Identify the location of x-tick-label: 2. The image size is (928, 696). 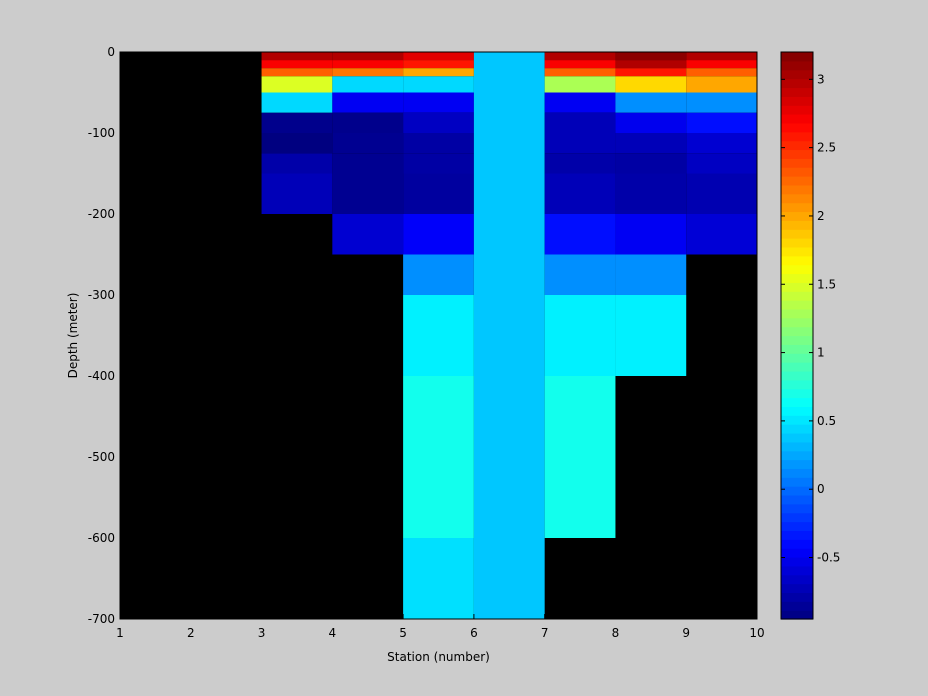
(191, 633).